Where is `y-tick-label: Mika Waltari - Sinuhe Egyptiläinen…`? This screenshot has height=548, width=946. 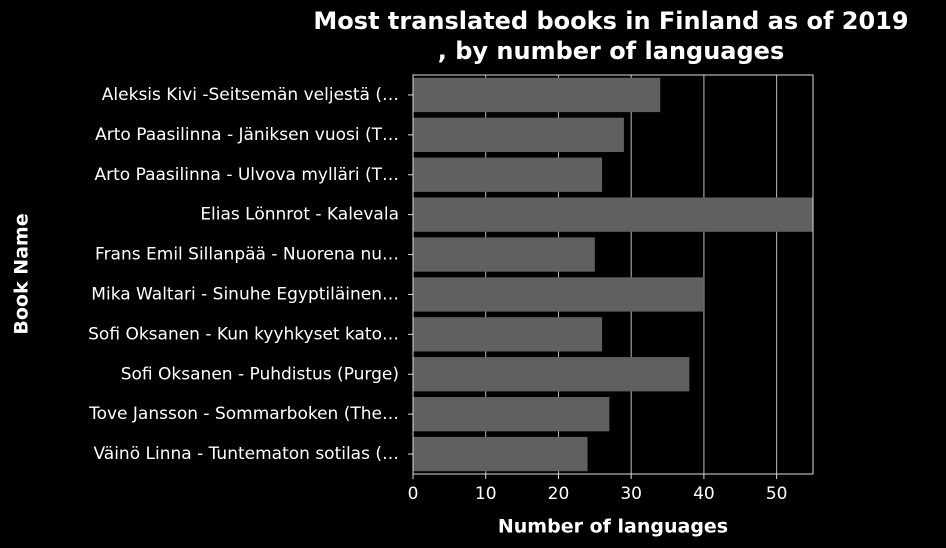
y-tick-label: Mika Waltari - Sinuhe Egyptiläinen… is located at coordinates (245, 294).